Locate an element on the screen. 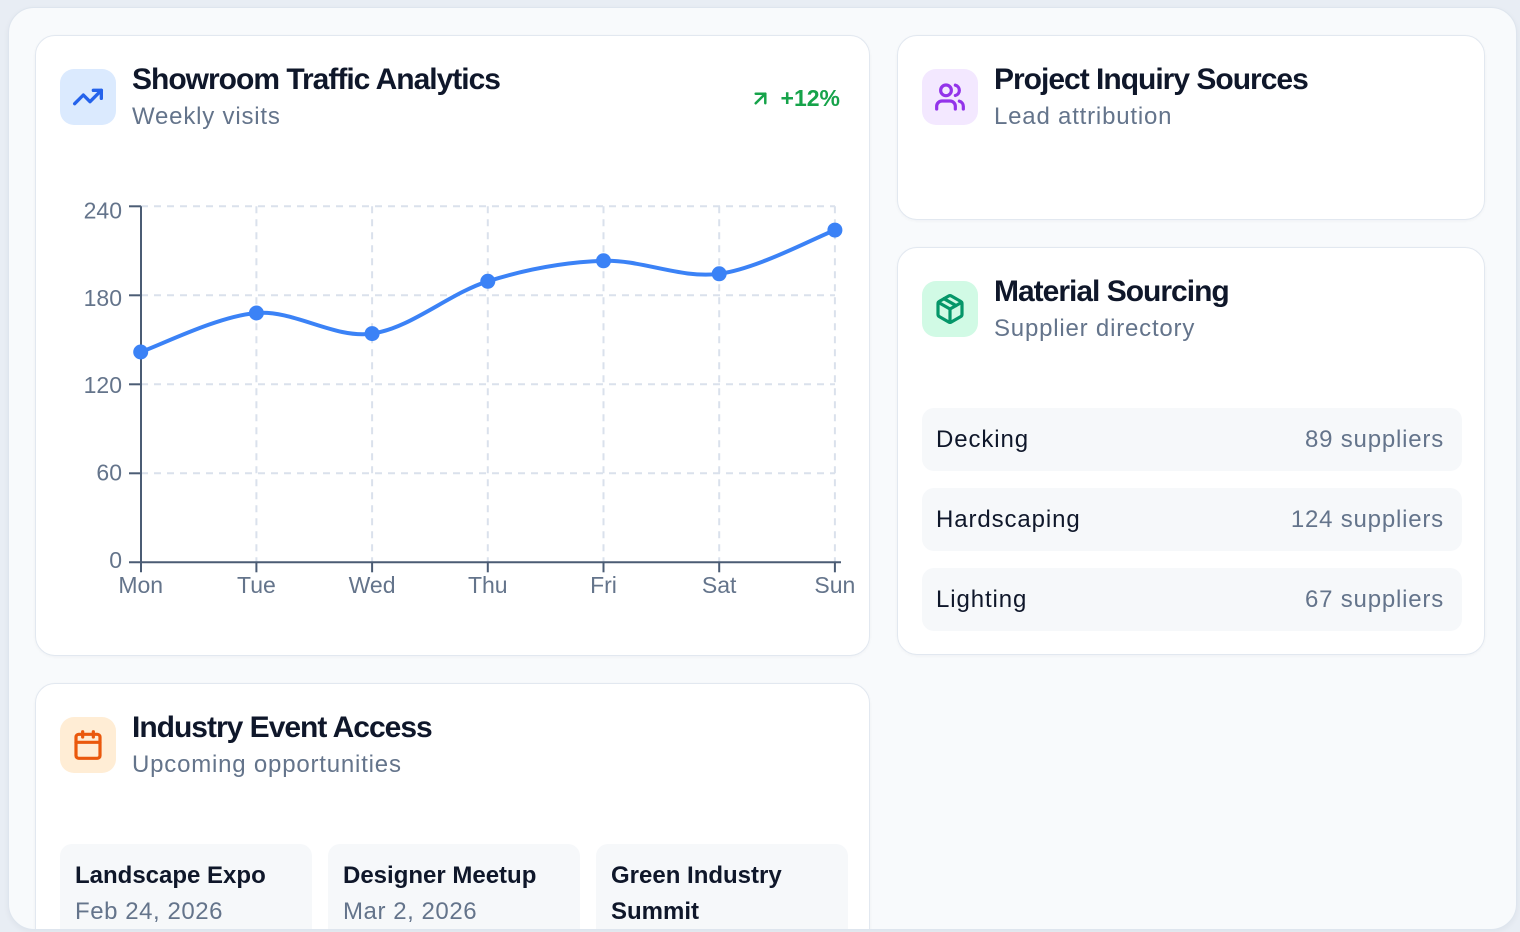 This screenshot has width=1520, height=932. svg-text: 0 is located at coordinates (115, 560).